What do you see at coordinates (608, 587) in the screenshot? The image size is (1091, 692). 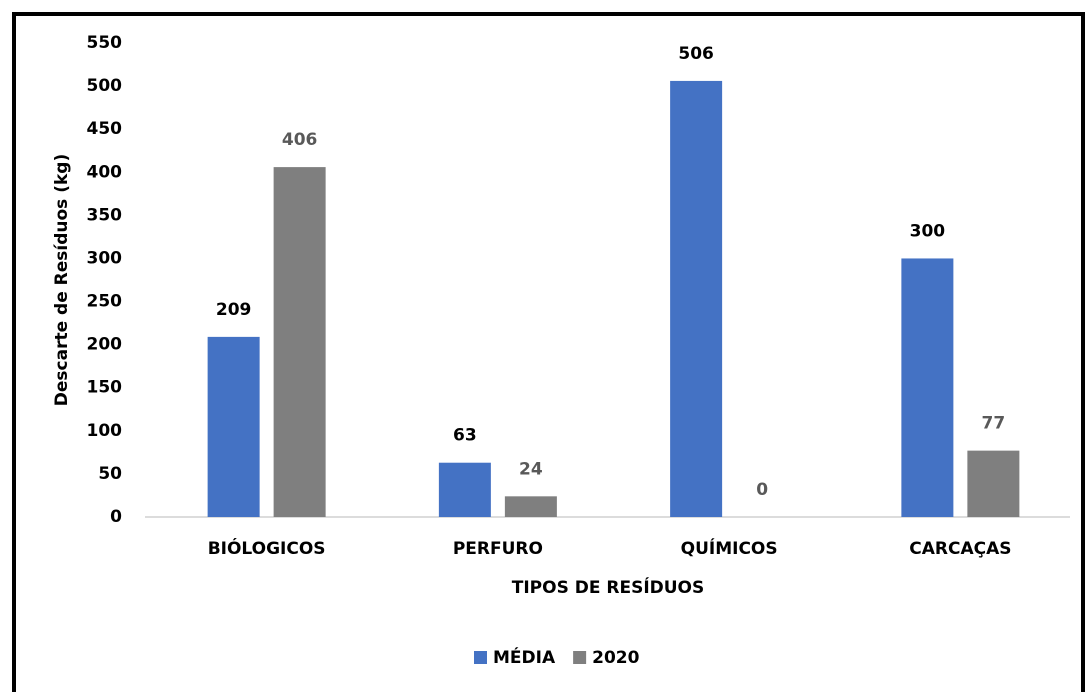 I see `x-axis-label: TIPOS DE RESÍDUOS` at bounding box center [608, 587].